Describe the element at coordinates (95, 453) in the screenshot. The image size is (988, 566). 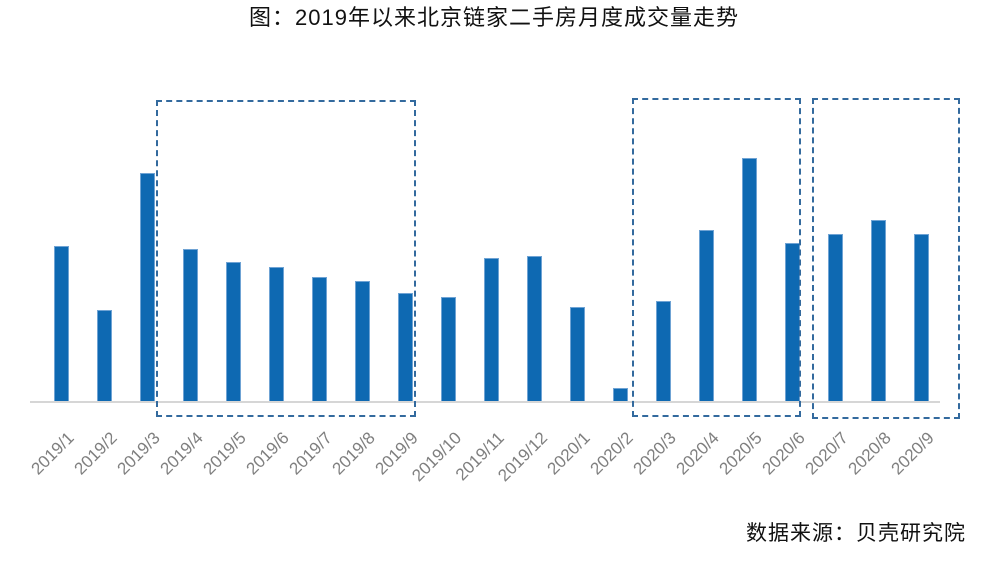
I see `x-axis-label: 2019/2` at that location.